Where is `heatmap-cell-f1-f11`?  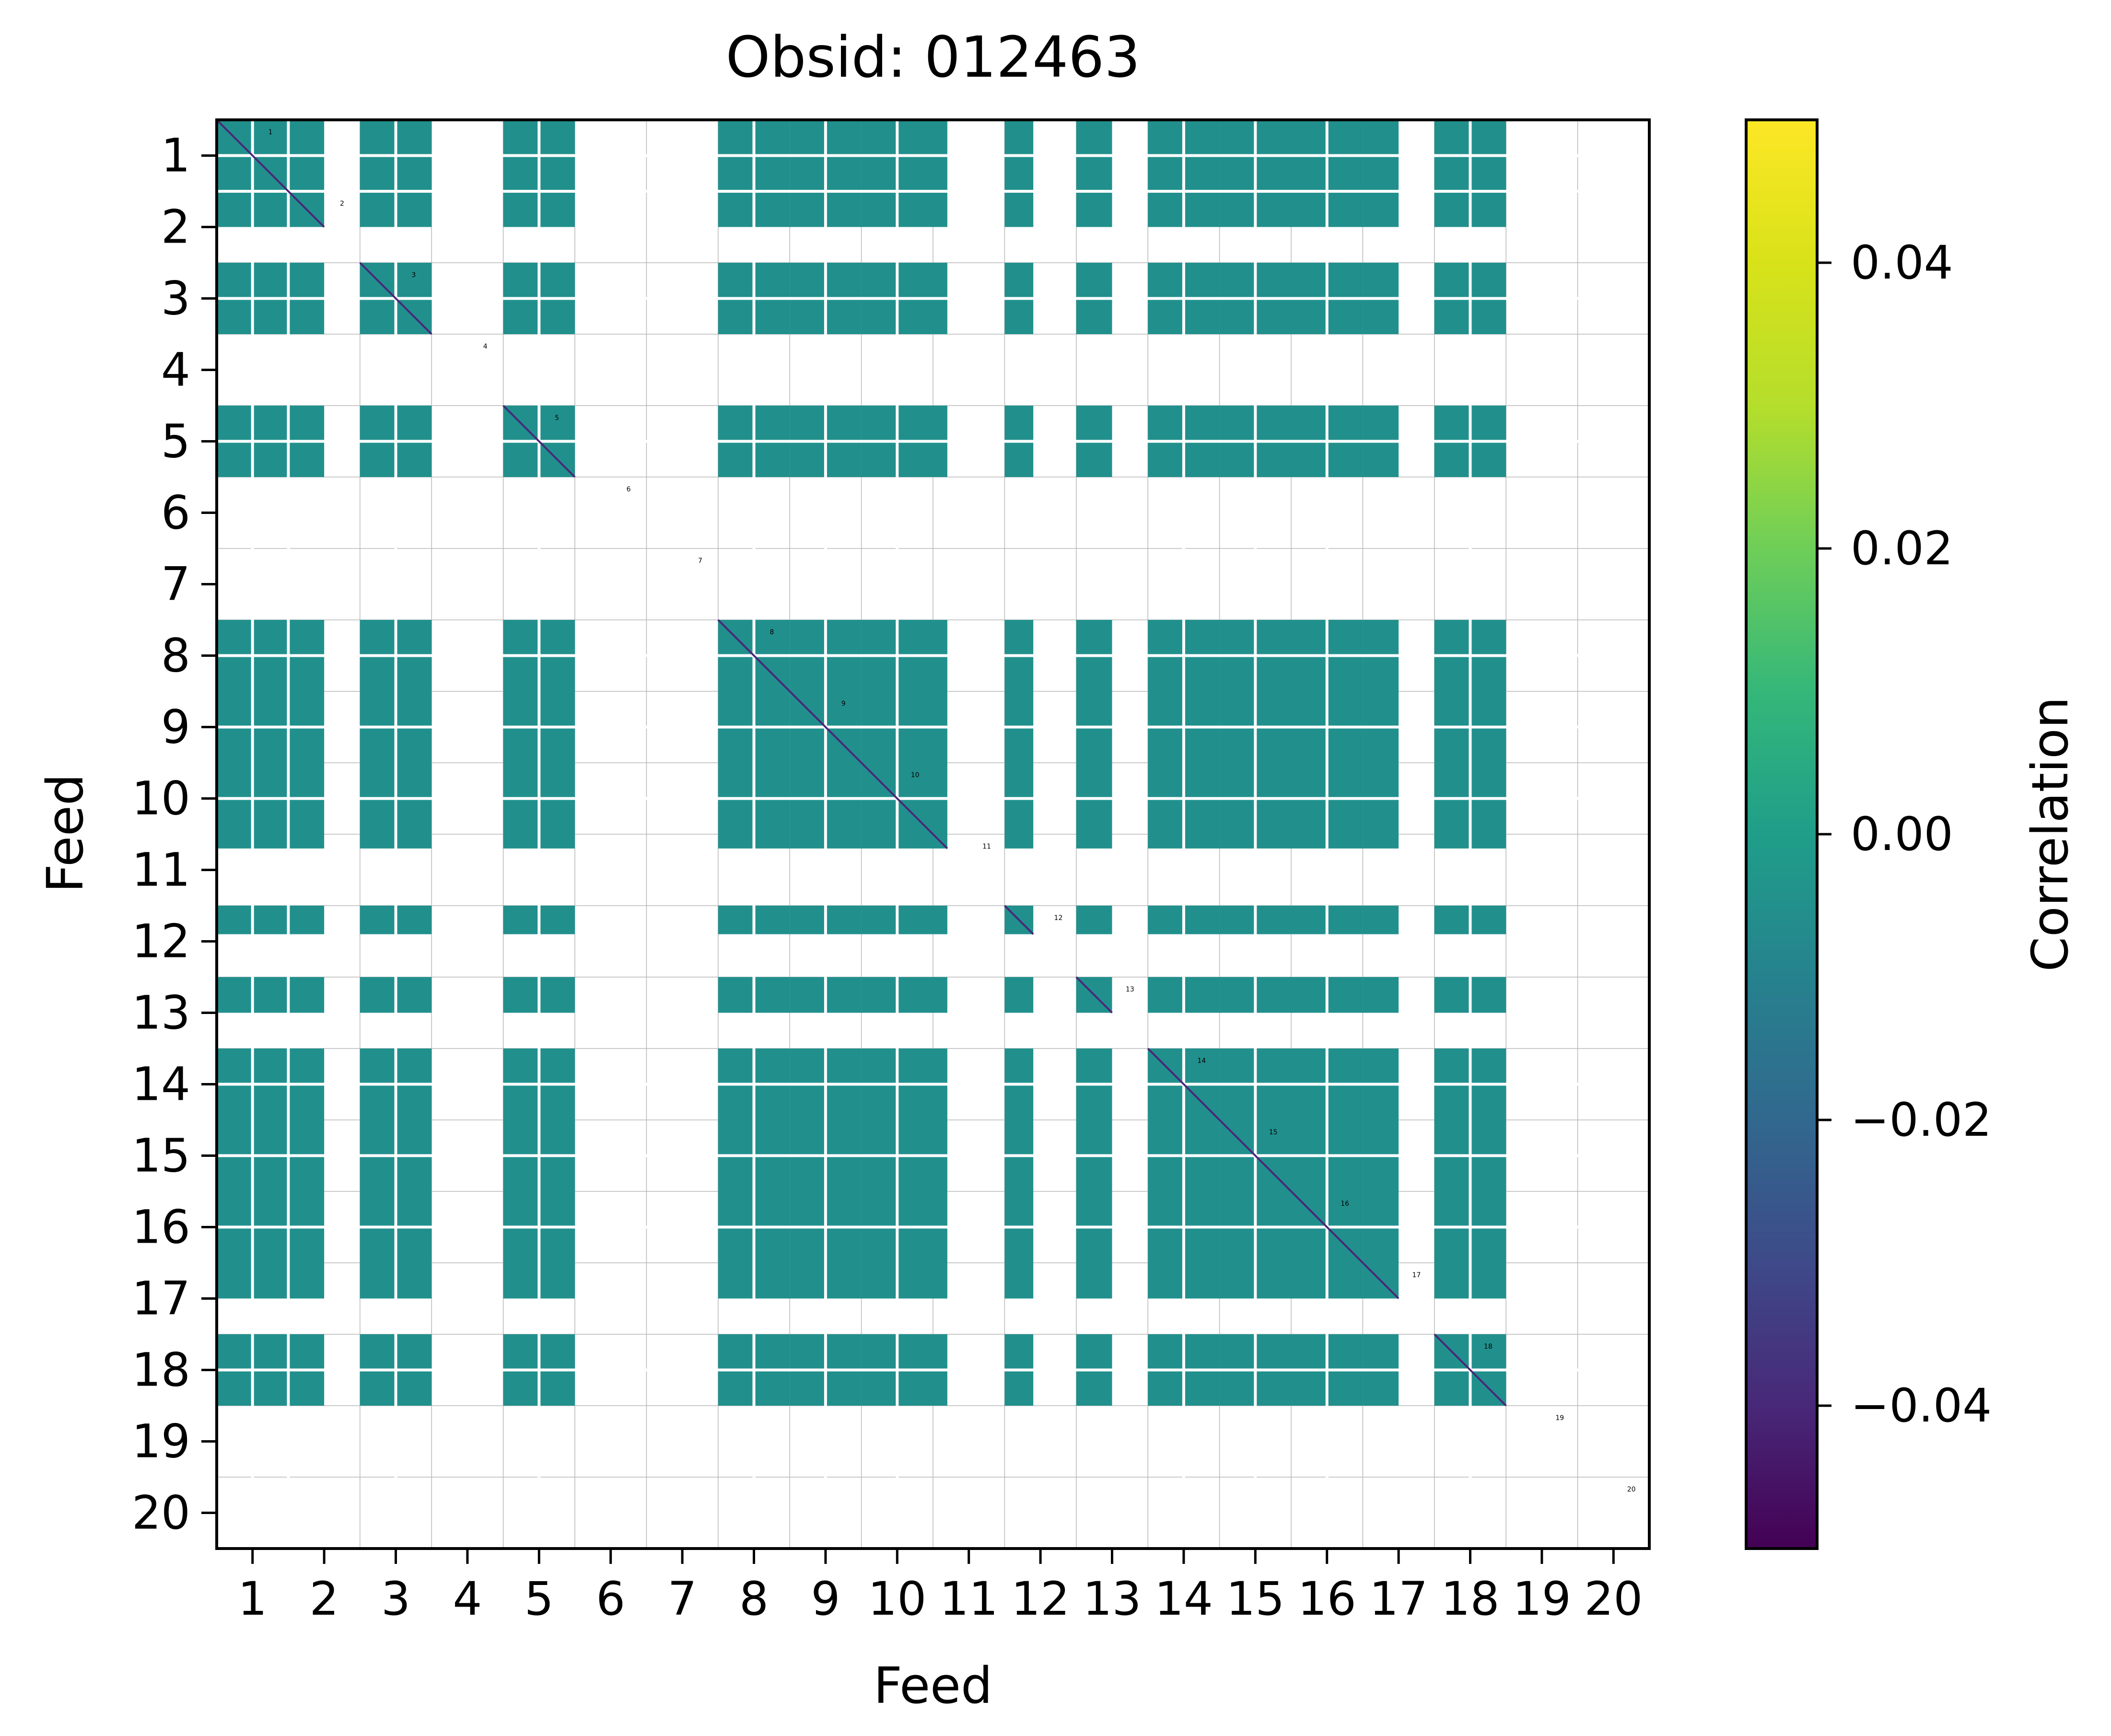 heatmap-cell-f1-f11 is located at coordinates (940, 173).